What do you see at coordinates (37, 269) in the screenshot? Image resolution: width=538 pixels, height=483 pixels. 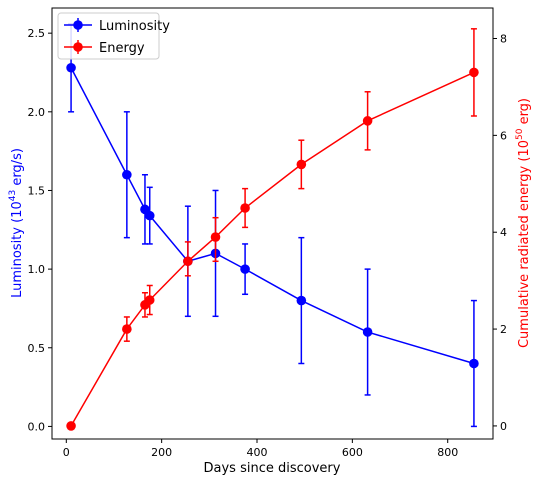 I see `left-tick-label: 1.0` at bounding box center [37, 269].